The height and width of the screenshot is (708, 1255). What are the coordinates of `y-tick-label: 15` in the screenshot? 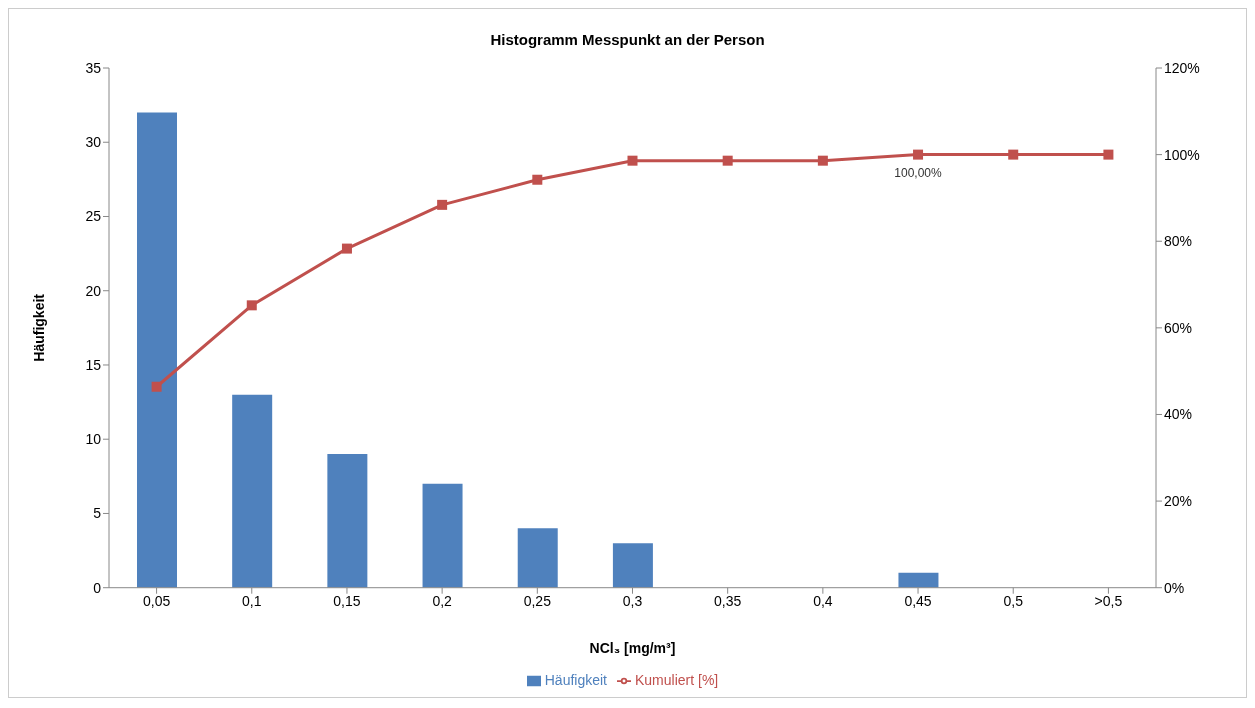 It's located at (93, 364).